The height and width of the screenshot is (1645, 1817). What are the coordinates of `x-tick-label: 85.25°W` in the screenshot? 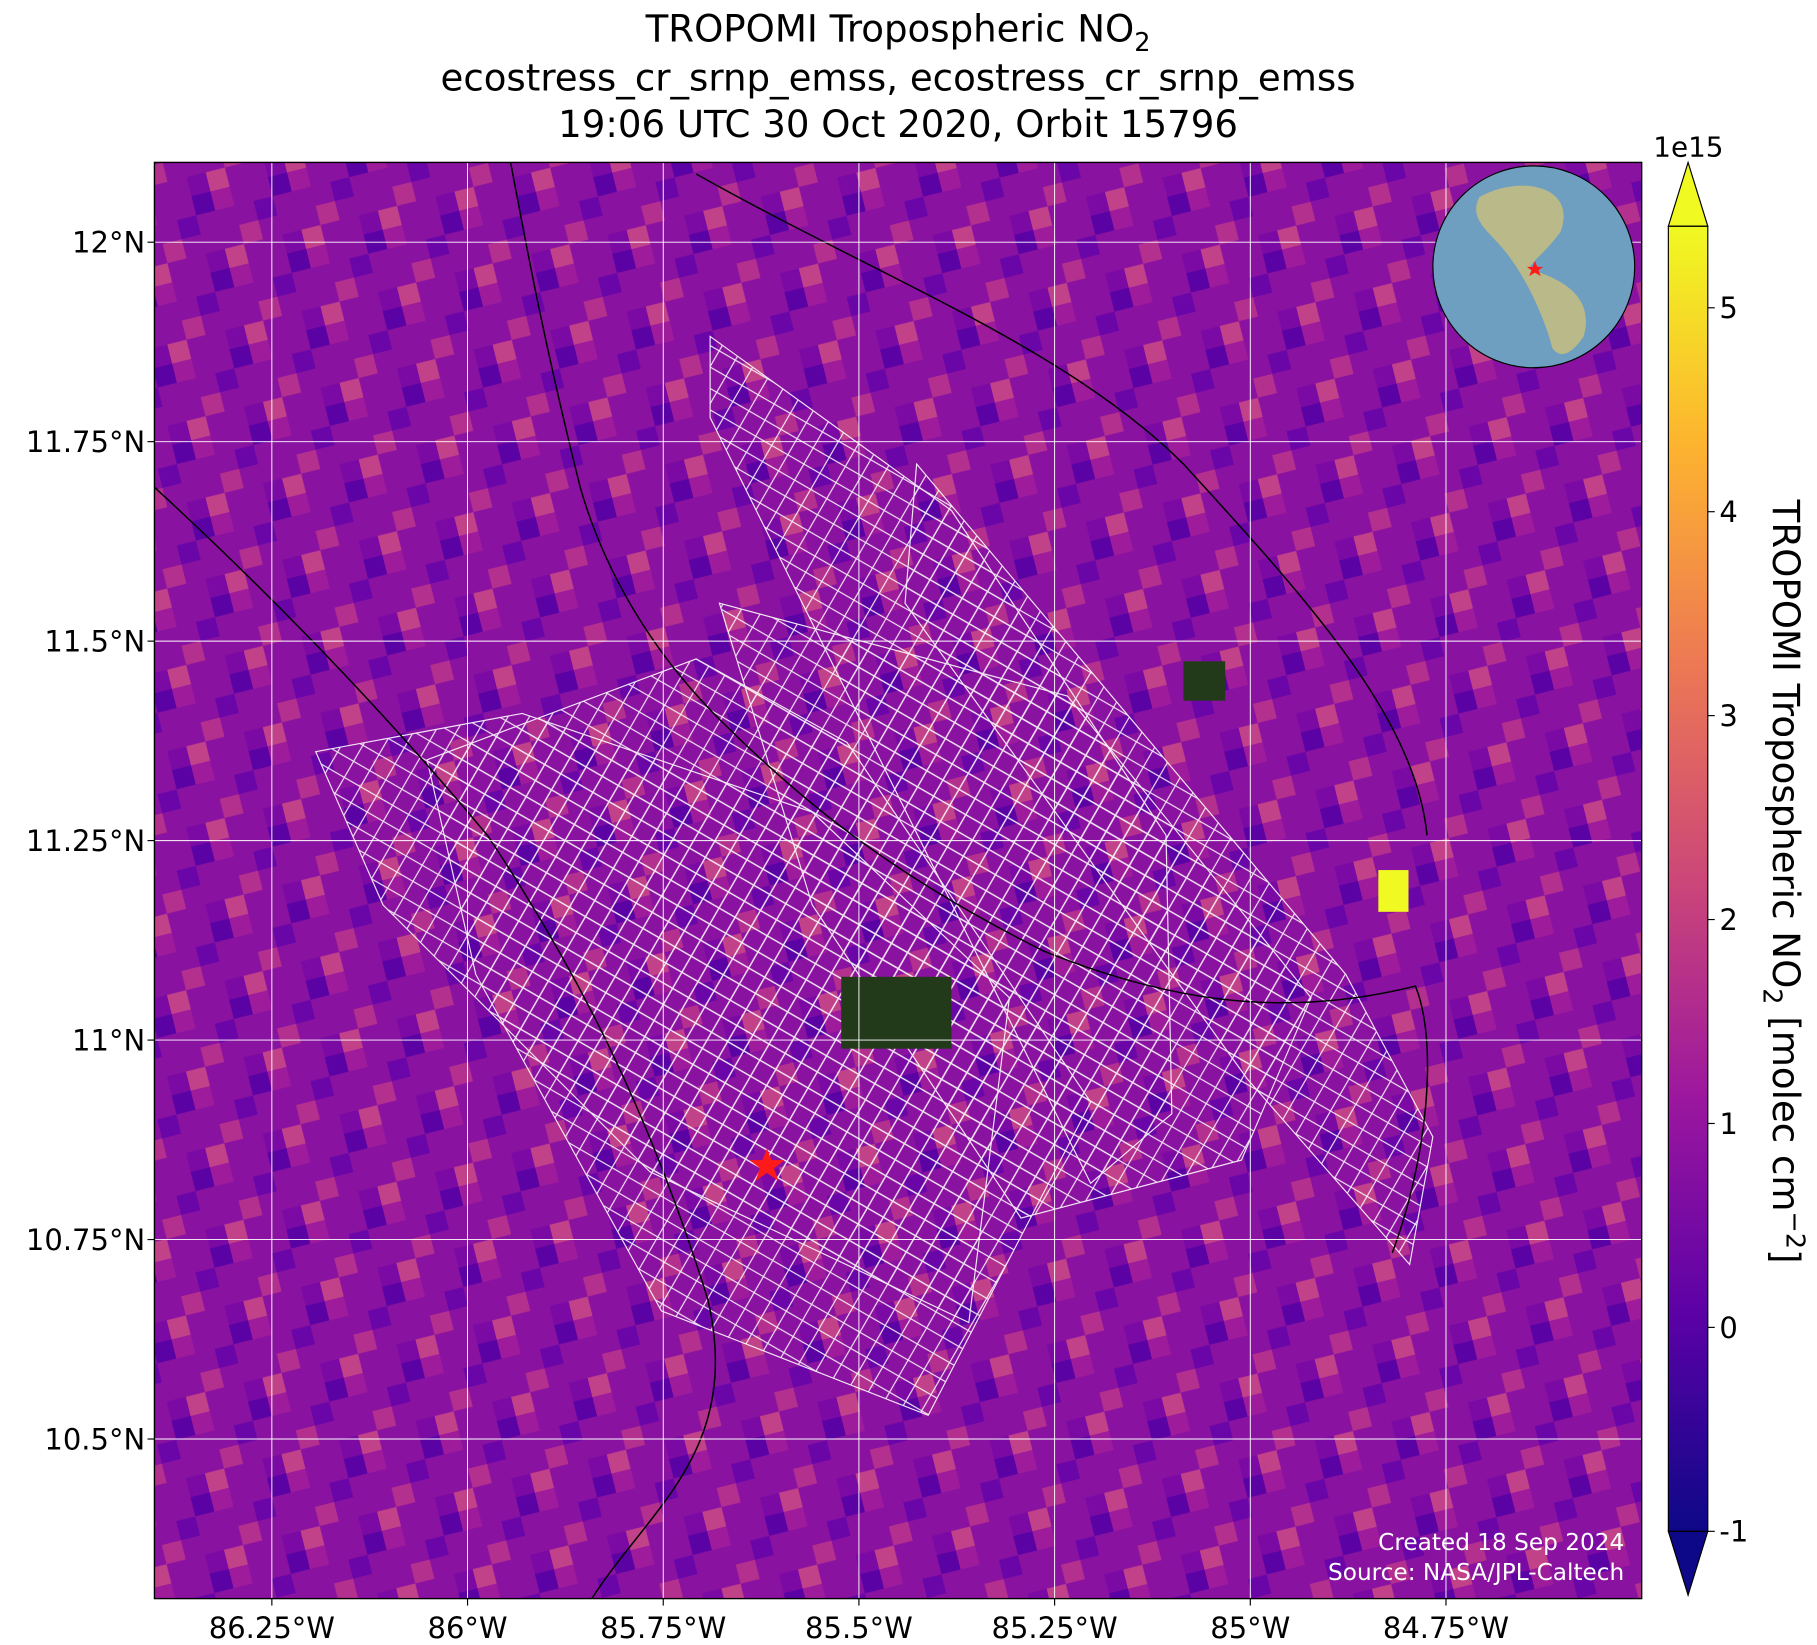 It's located at (1055, 1628).